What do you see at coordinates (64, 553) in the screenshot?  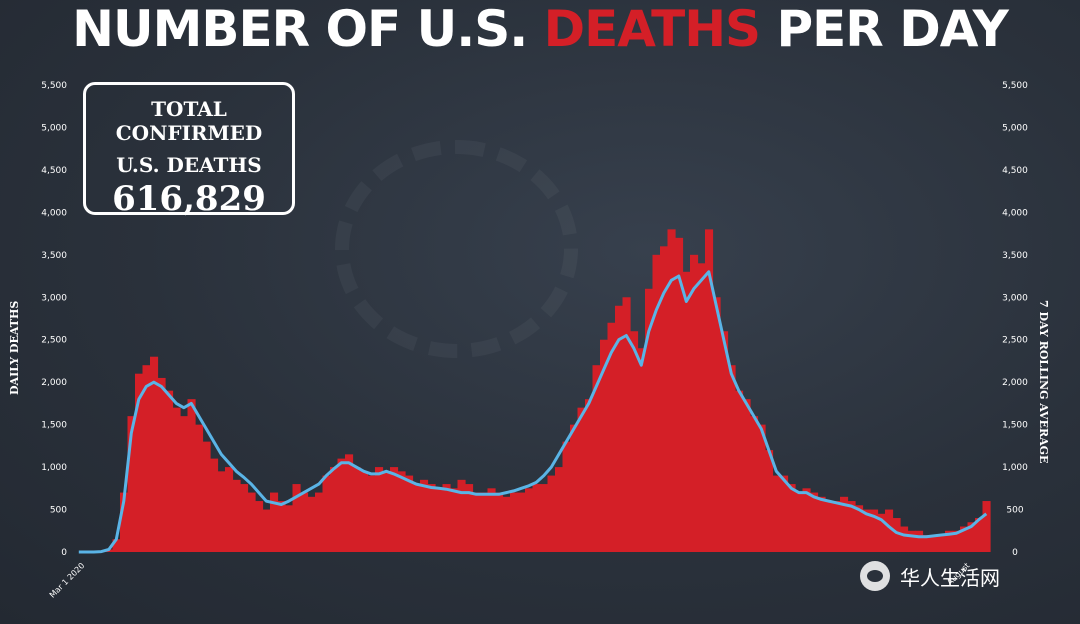 I see `y-tick-left: 0` at bounding box center [64, 553].